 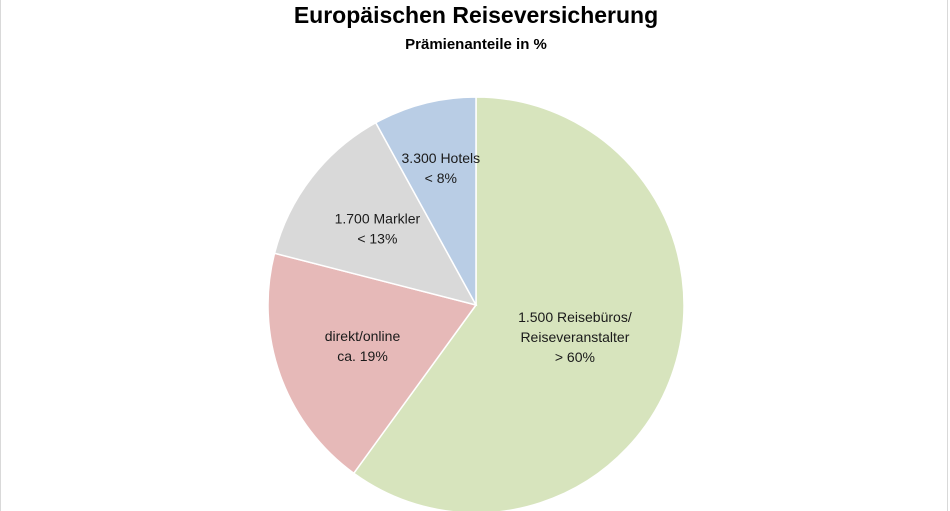 I want to click on slice-label-line: 1.500 Reisebüros/, so click(x=575, y=317).